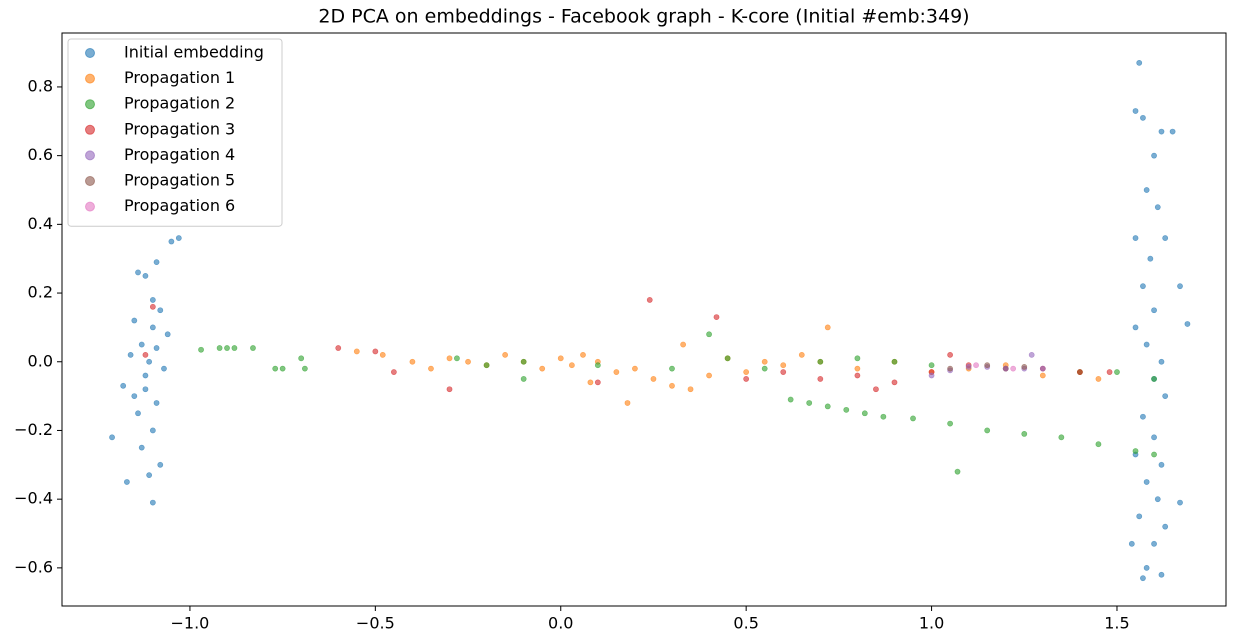 The height and width of the screenshot is (638, 1238). Describe the element at coordinates (40, 360) in the screenshot. I see `y-tick-label: 0.0` at that location.